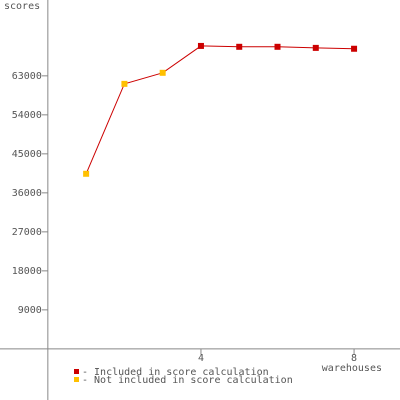 The height and width of the screenshot is (400, 400). Describe the element at coordinates (30, 310) in the screenshot. I see `y-tick-label: 9000` at that location.